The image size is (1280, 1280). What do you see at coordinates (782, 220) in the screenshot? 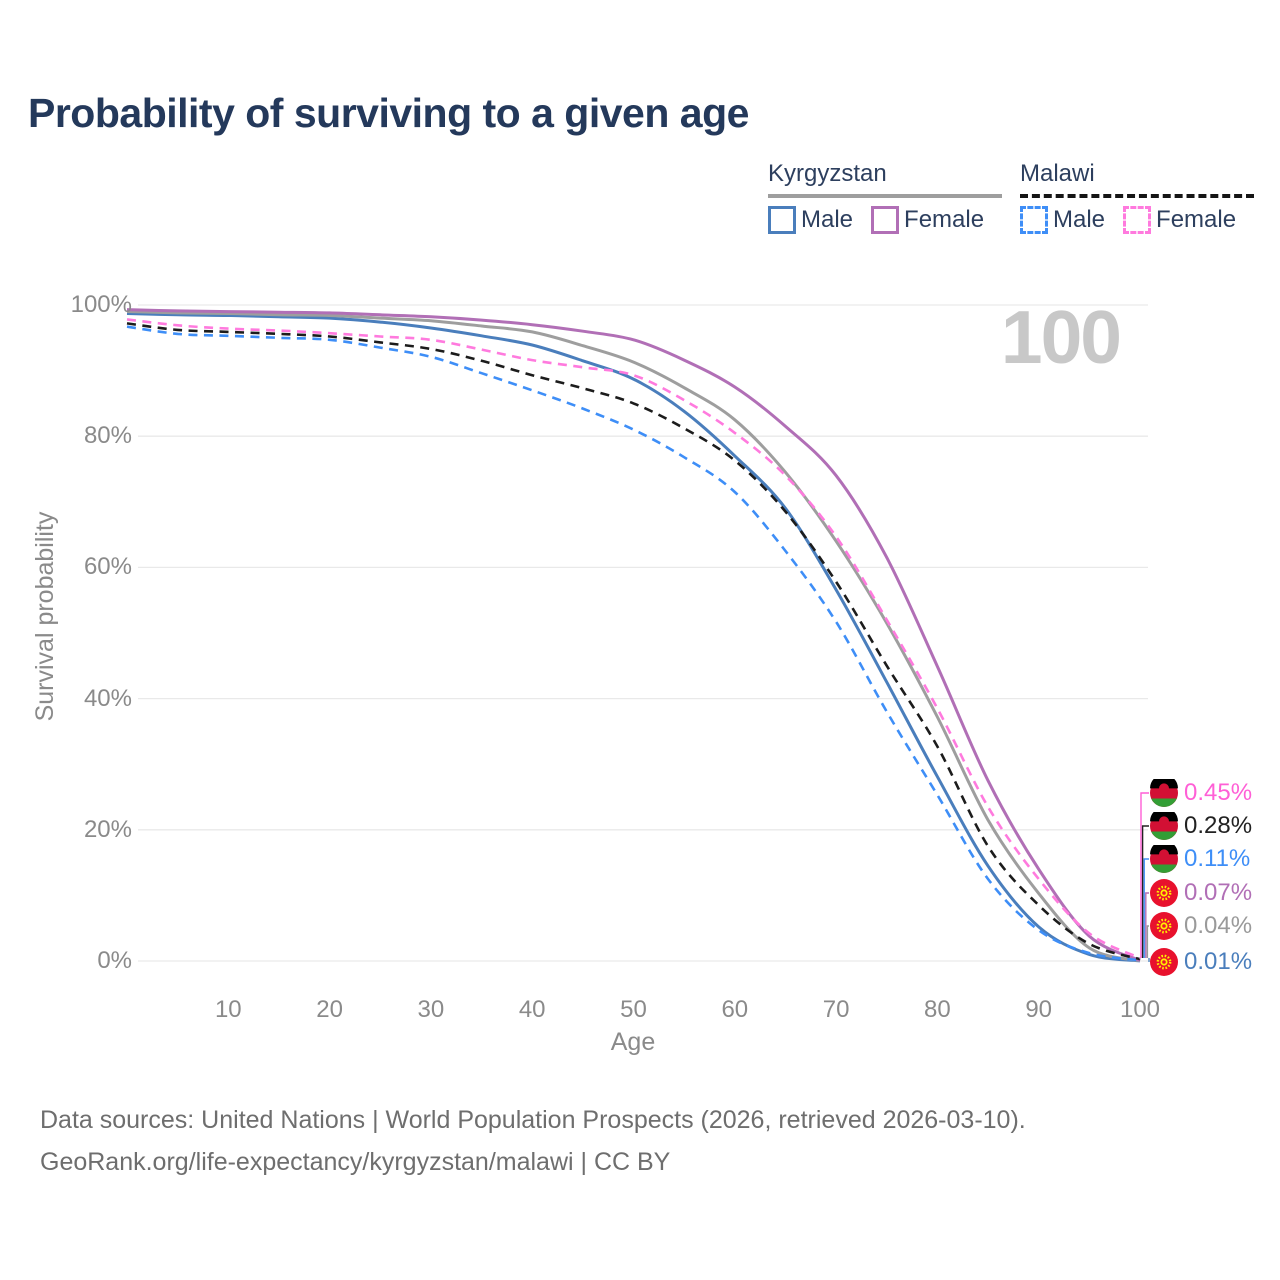
I see `kyrgyzstan-male-swatch-icon` at bounding box center [782, 220].